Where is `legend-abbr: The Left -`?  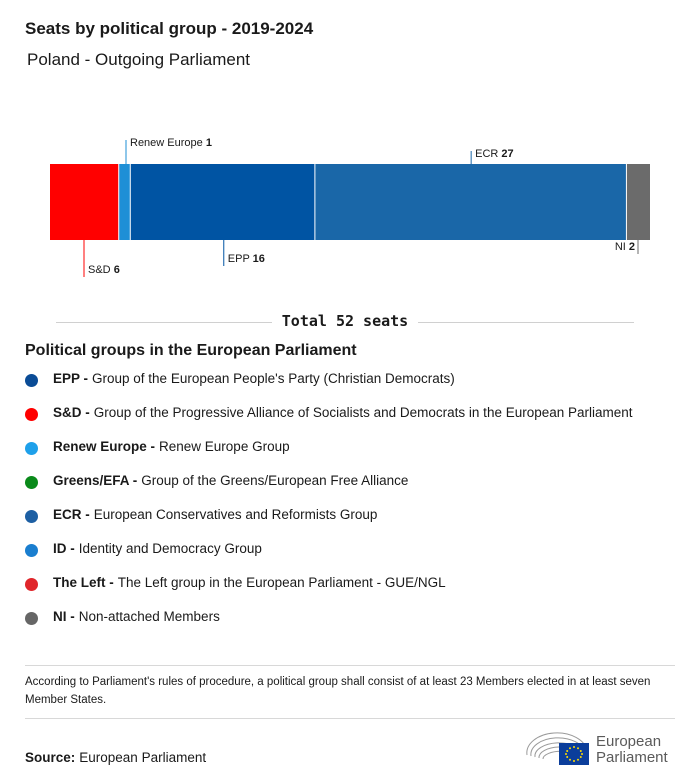 legend-abbr: The Left - is located at coordinates (83, 582).